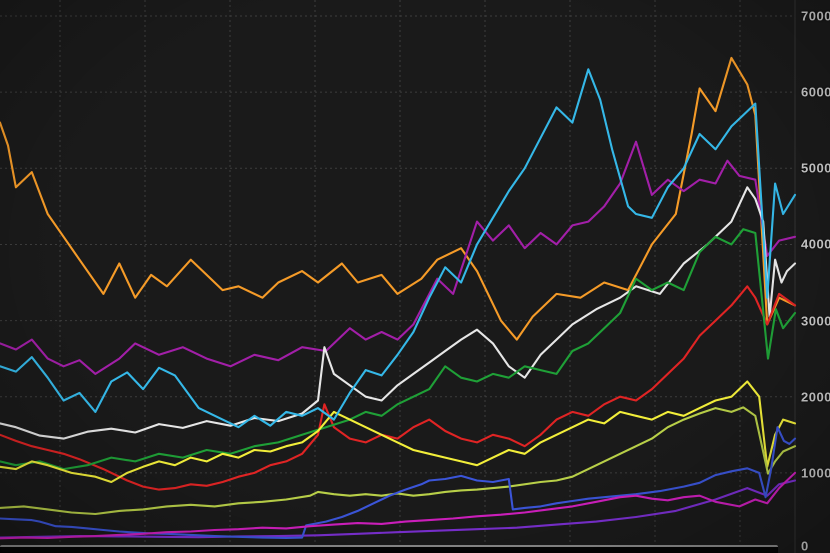 The height and width of the screenshot is (553, 830). I want to click on y-axis-label-2000: 2000, so click(815, 397).